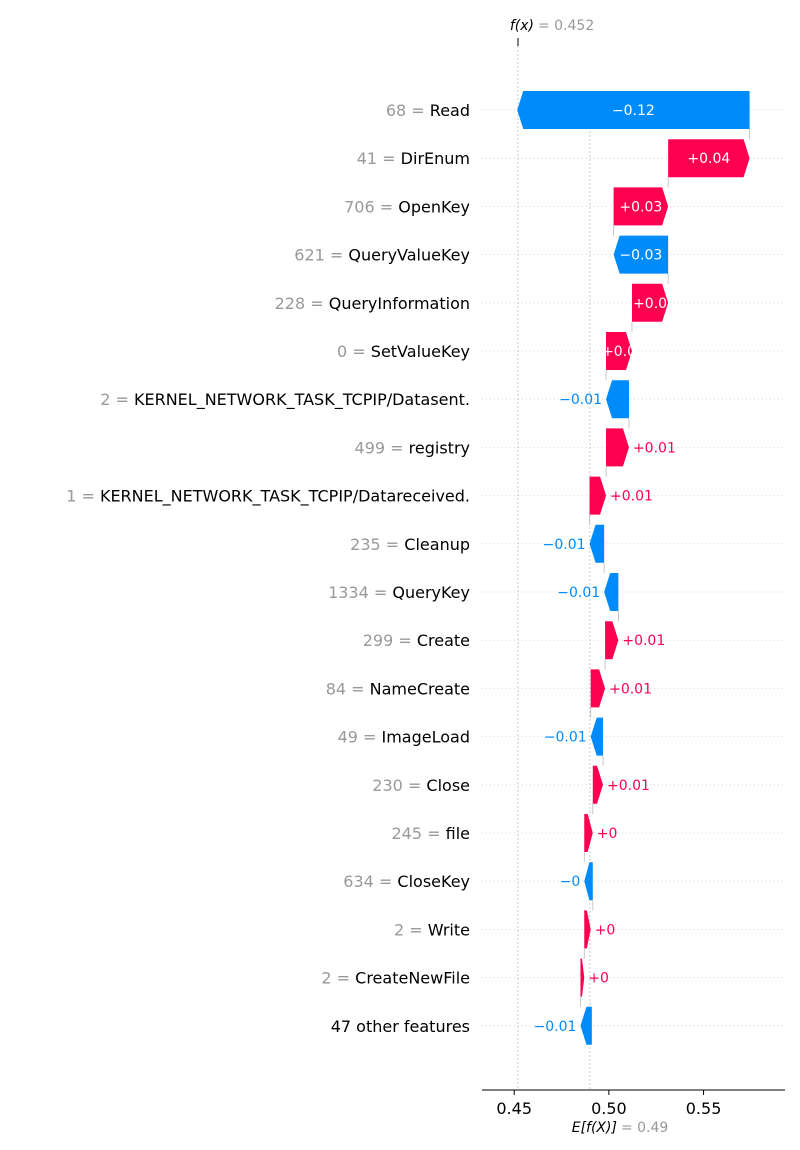  I want to click on x-axis-ticks: 0.45 0.50 0.55, so click(608, 1104).